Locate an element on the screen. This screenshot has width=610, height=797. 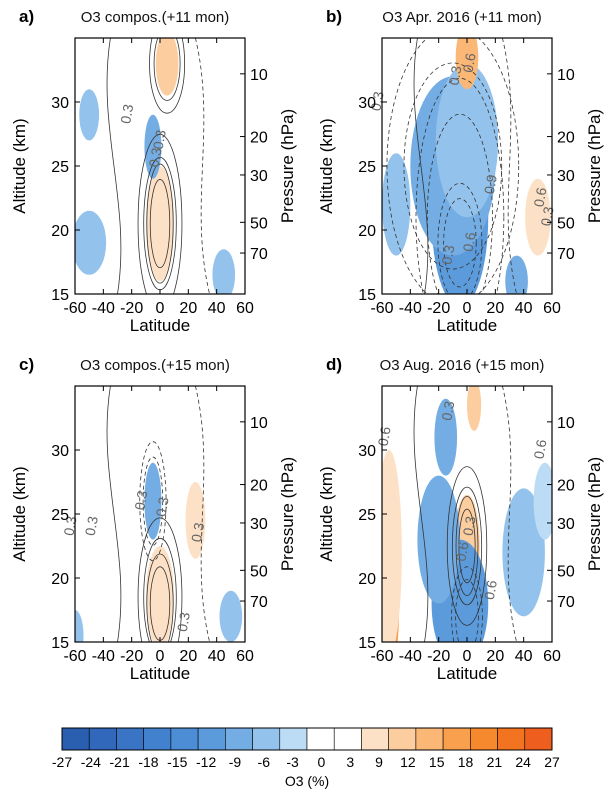
y2-tick-label: 10 is located at coordinates (259, 75).